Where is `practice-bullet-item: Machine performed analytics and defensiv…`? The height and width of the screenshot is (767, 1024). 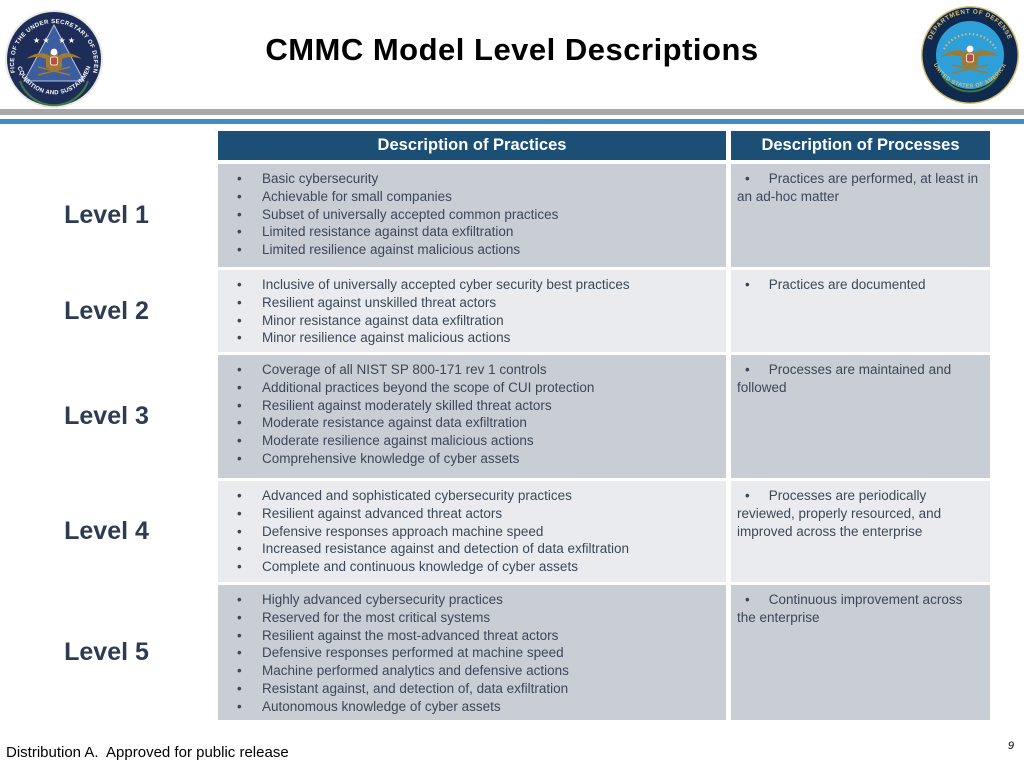 practice-bullet-item: Machine performed analytics and defensiv… is located at coordinates (469, 671).